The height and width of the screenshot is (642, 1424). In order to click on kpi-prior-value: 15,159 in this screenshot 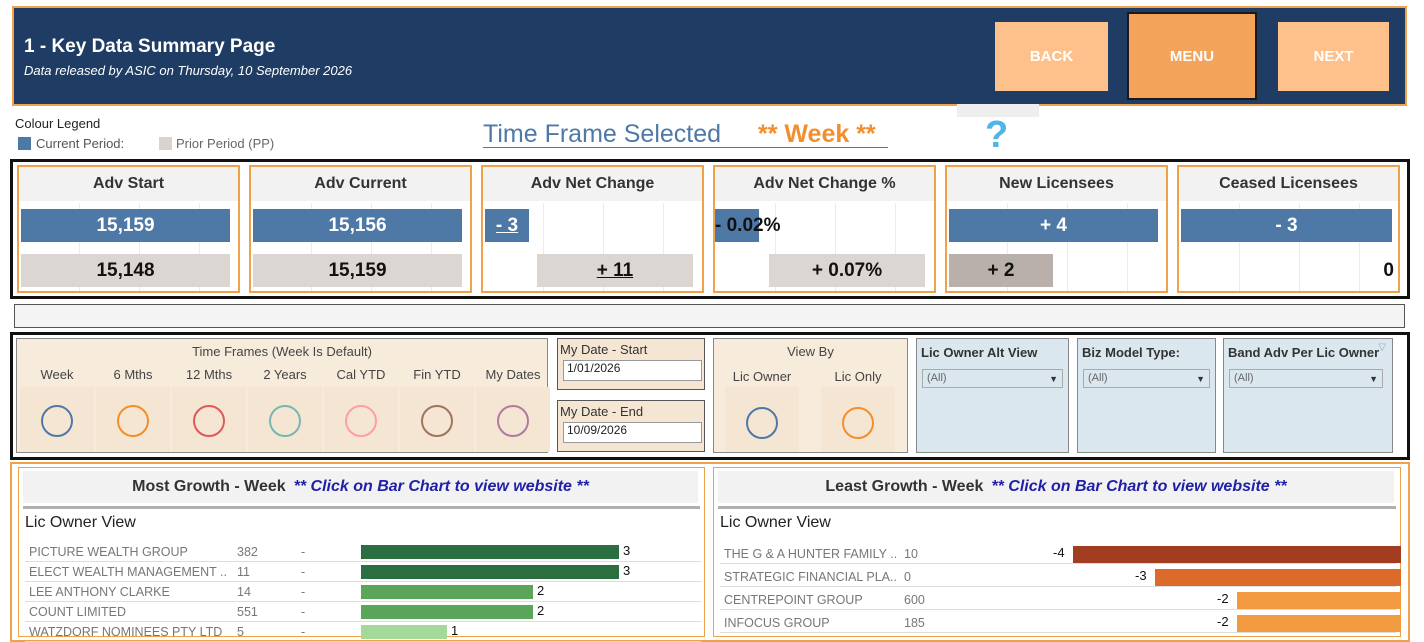, I will do `click(357, 270)`.